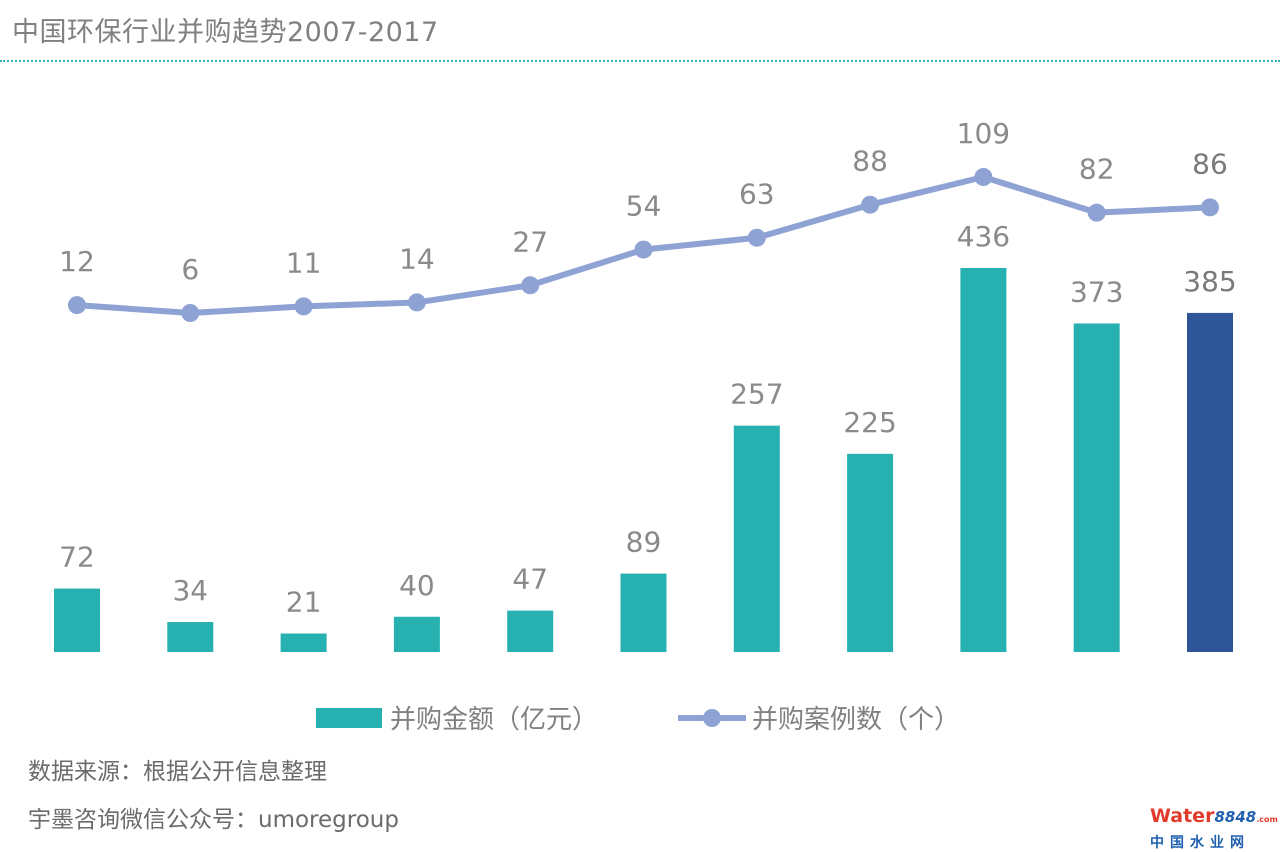 Image resolution: width=1280 pixels, height=852 pixels. What do you see at coordinates (756, 394) in the screenshot?
I see `bar-label-2013: 257` at bounding box center [756, 394].